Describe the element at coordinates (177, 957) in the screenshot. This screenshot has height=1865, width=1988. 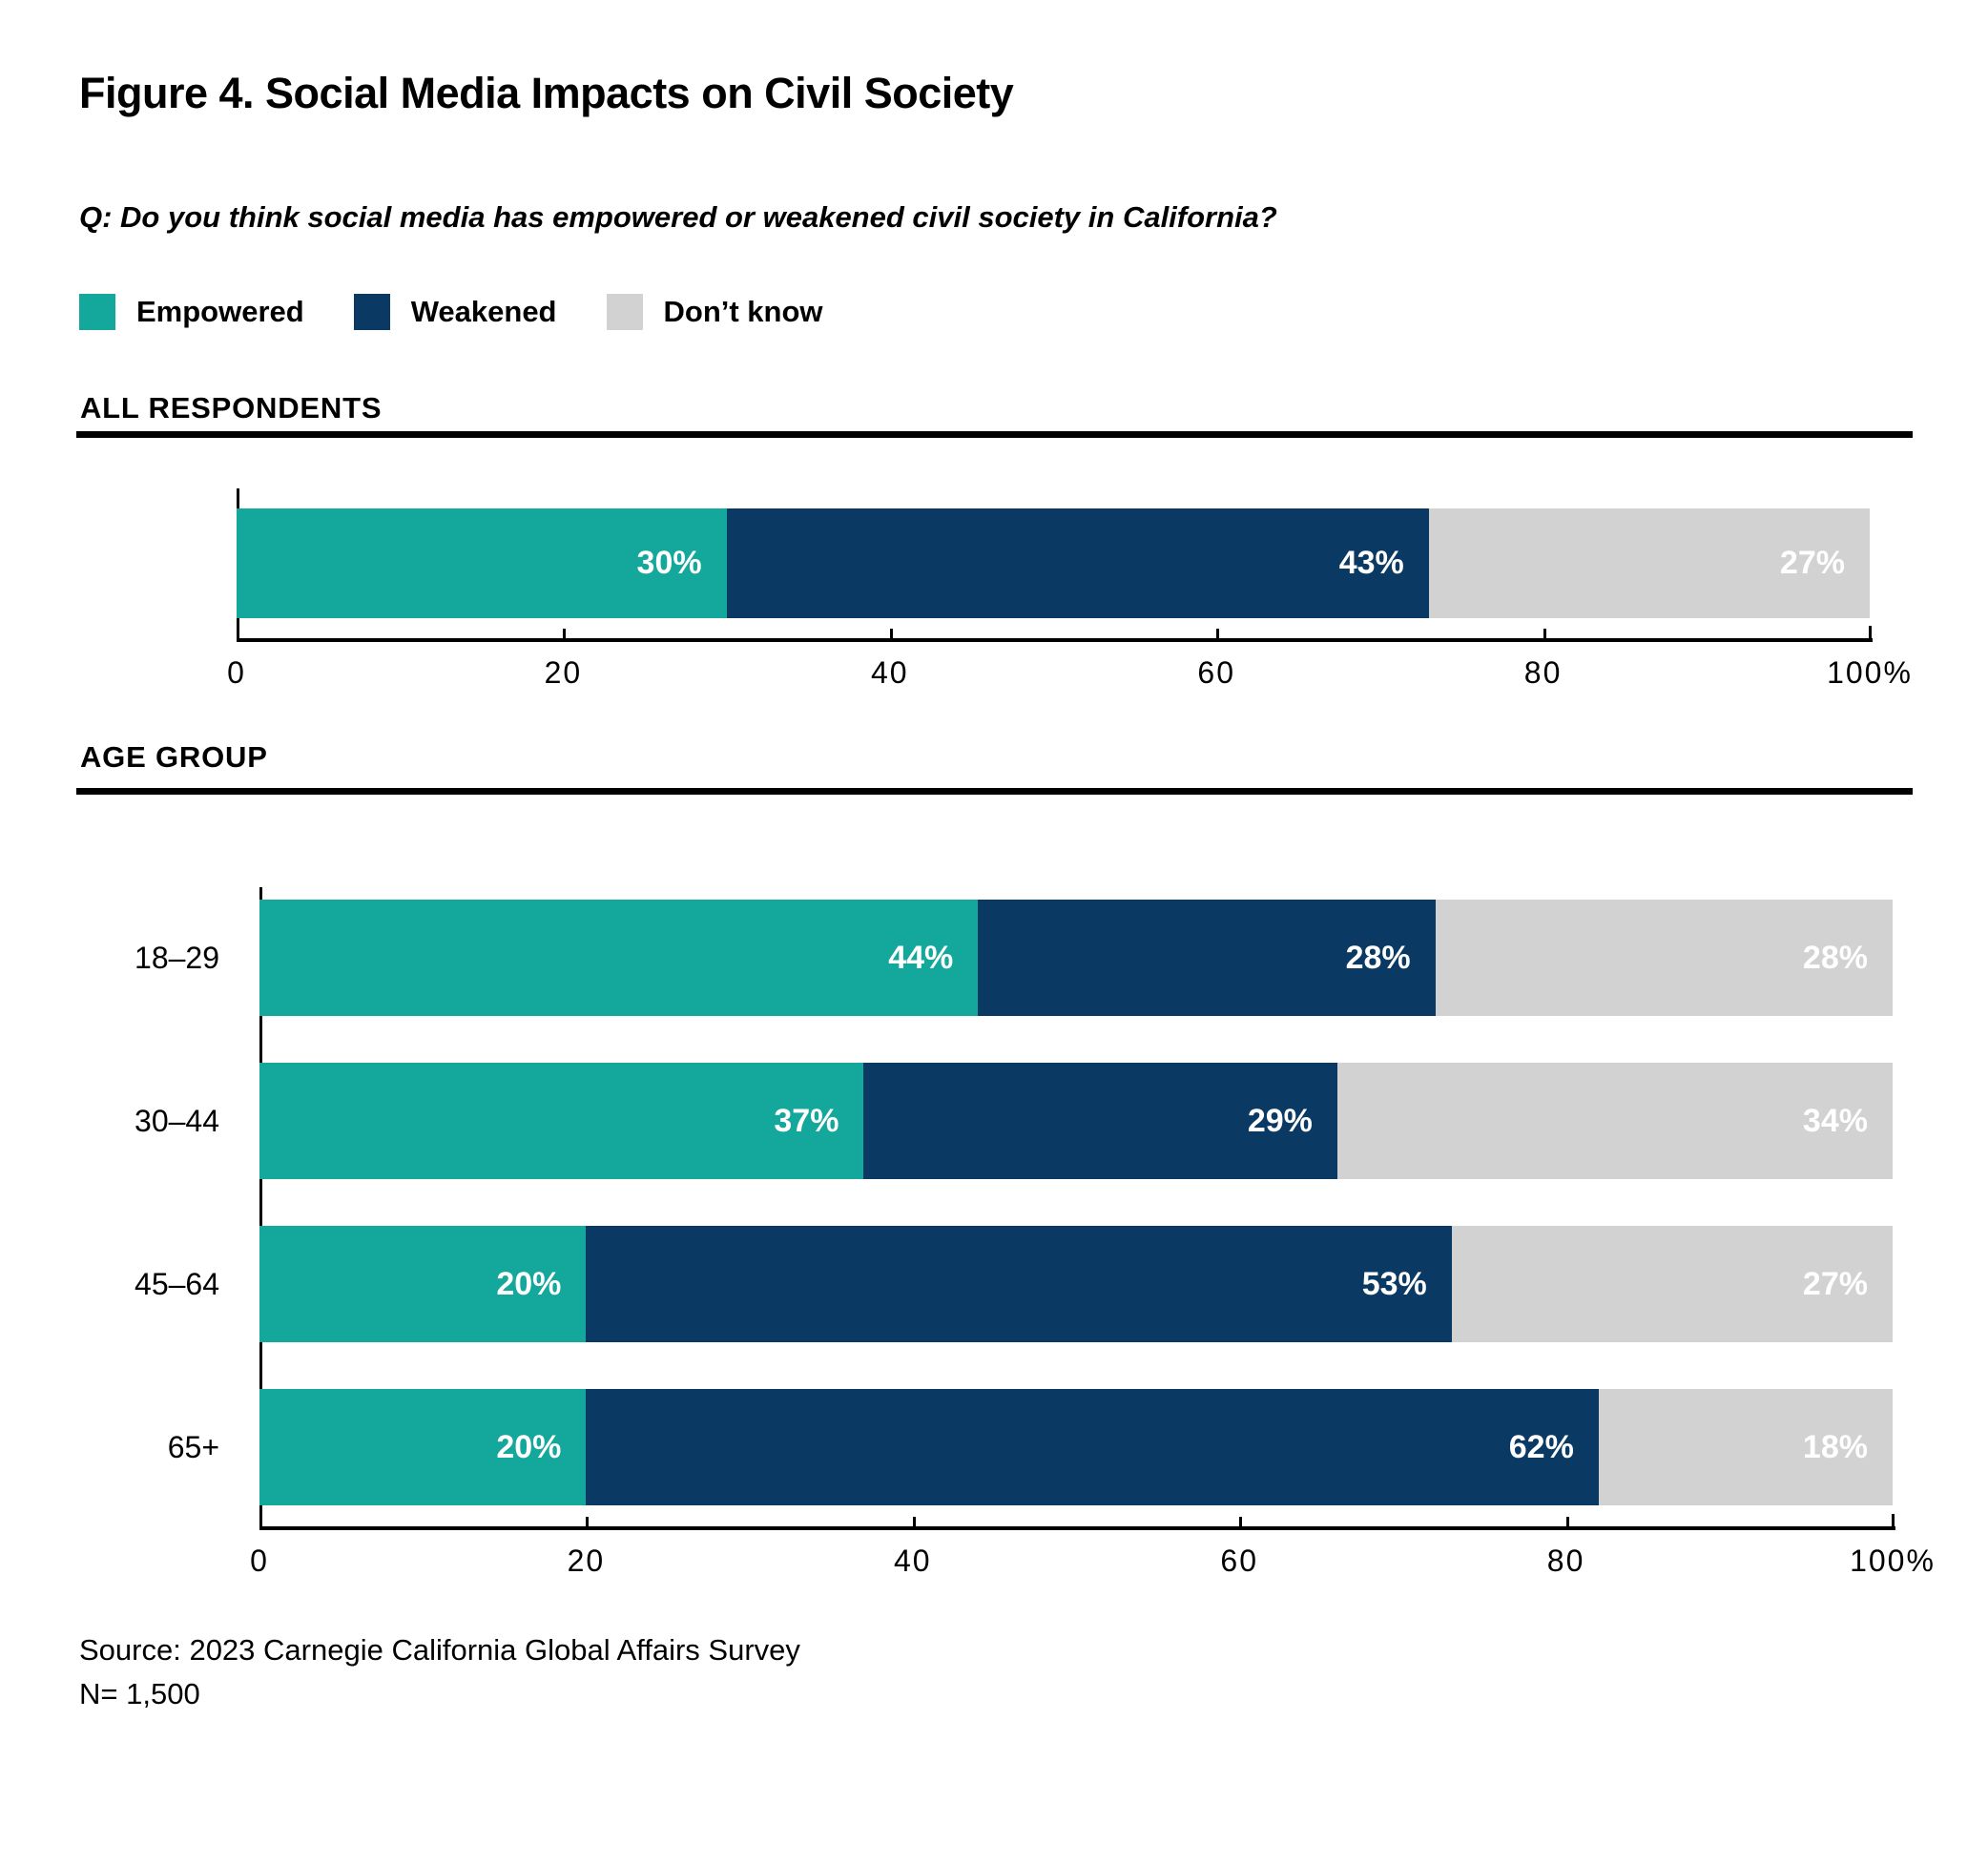
I see `category-label-18-29: 18–29` at that location.